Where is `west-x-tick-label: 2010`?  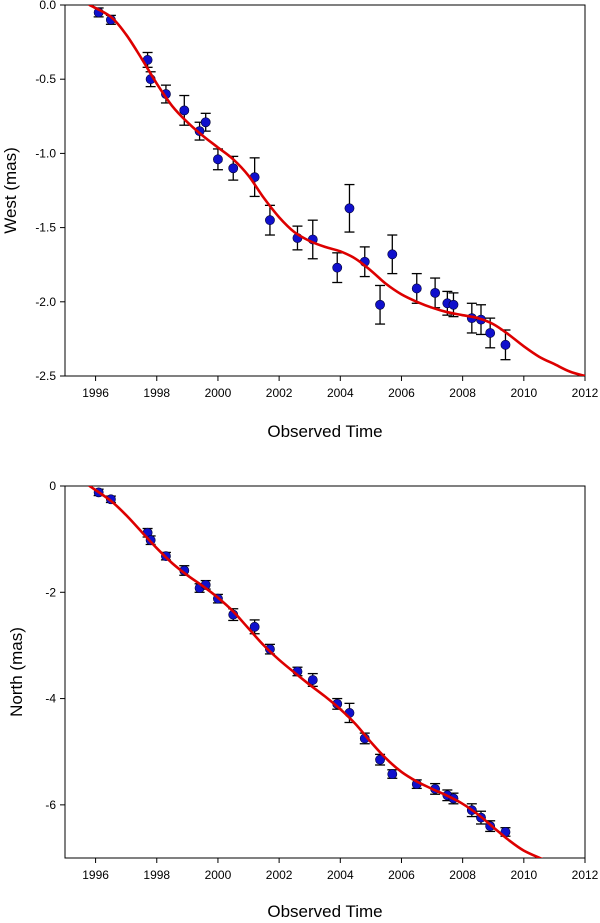
west-x-tick-label: 2010 is located at coordinates (523, 393).